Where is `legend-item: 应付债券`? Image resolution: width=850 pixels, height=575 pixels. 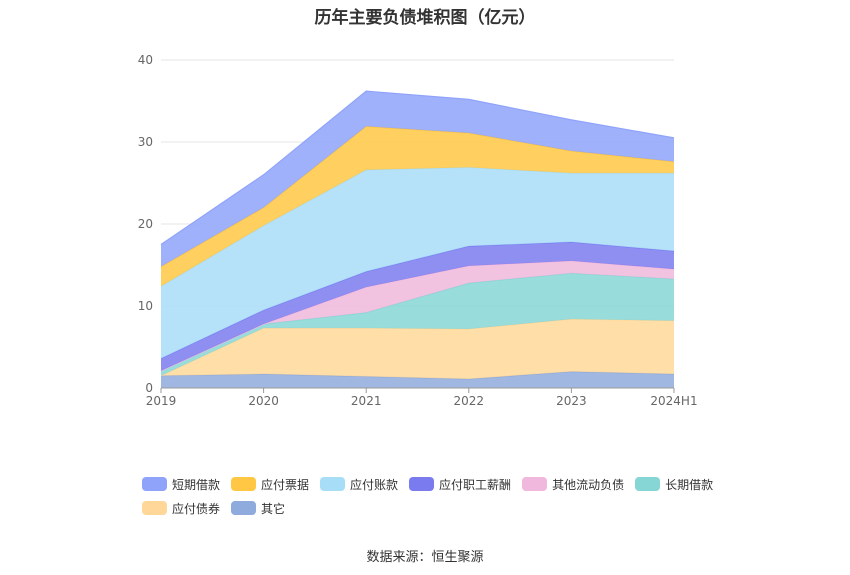 legend-item: 应付债券 is located at coordinates (181, 508).